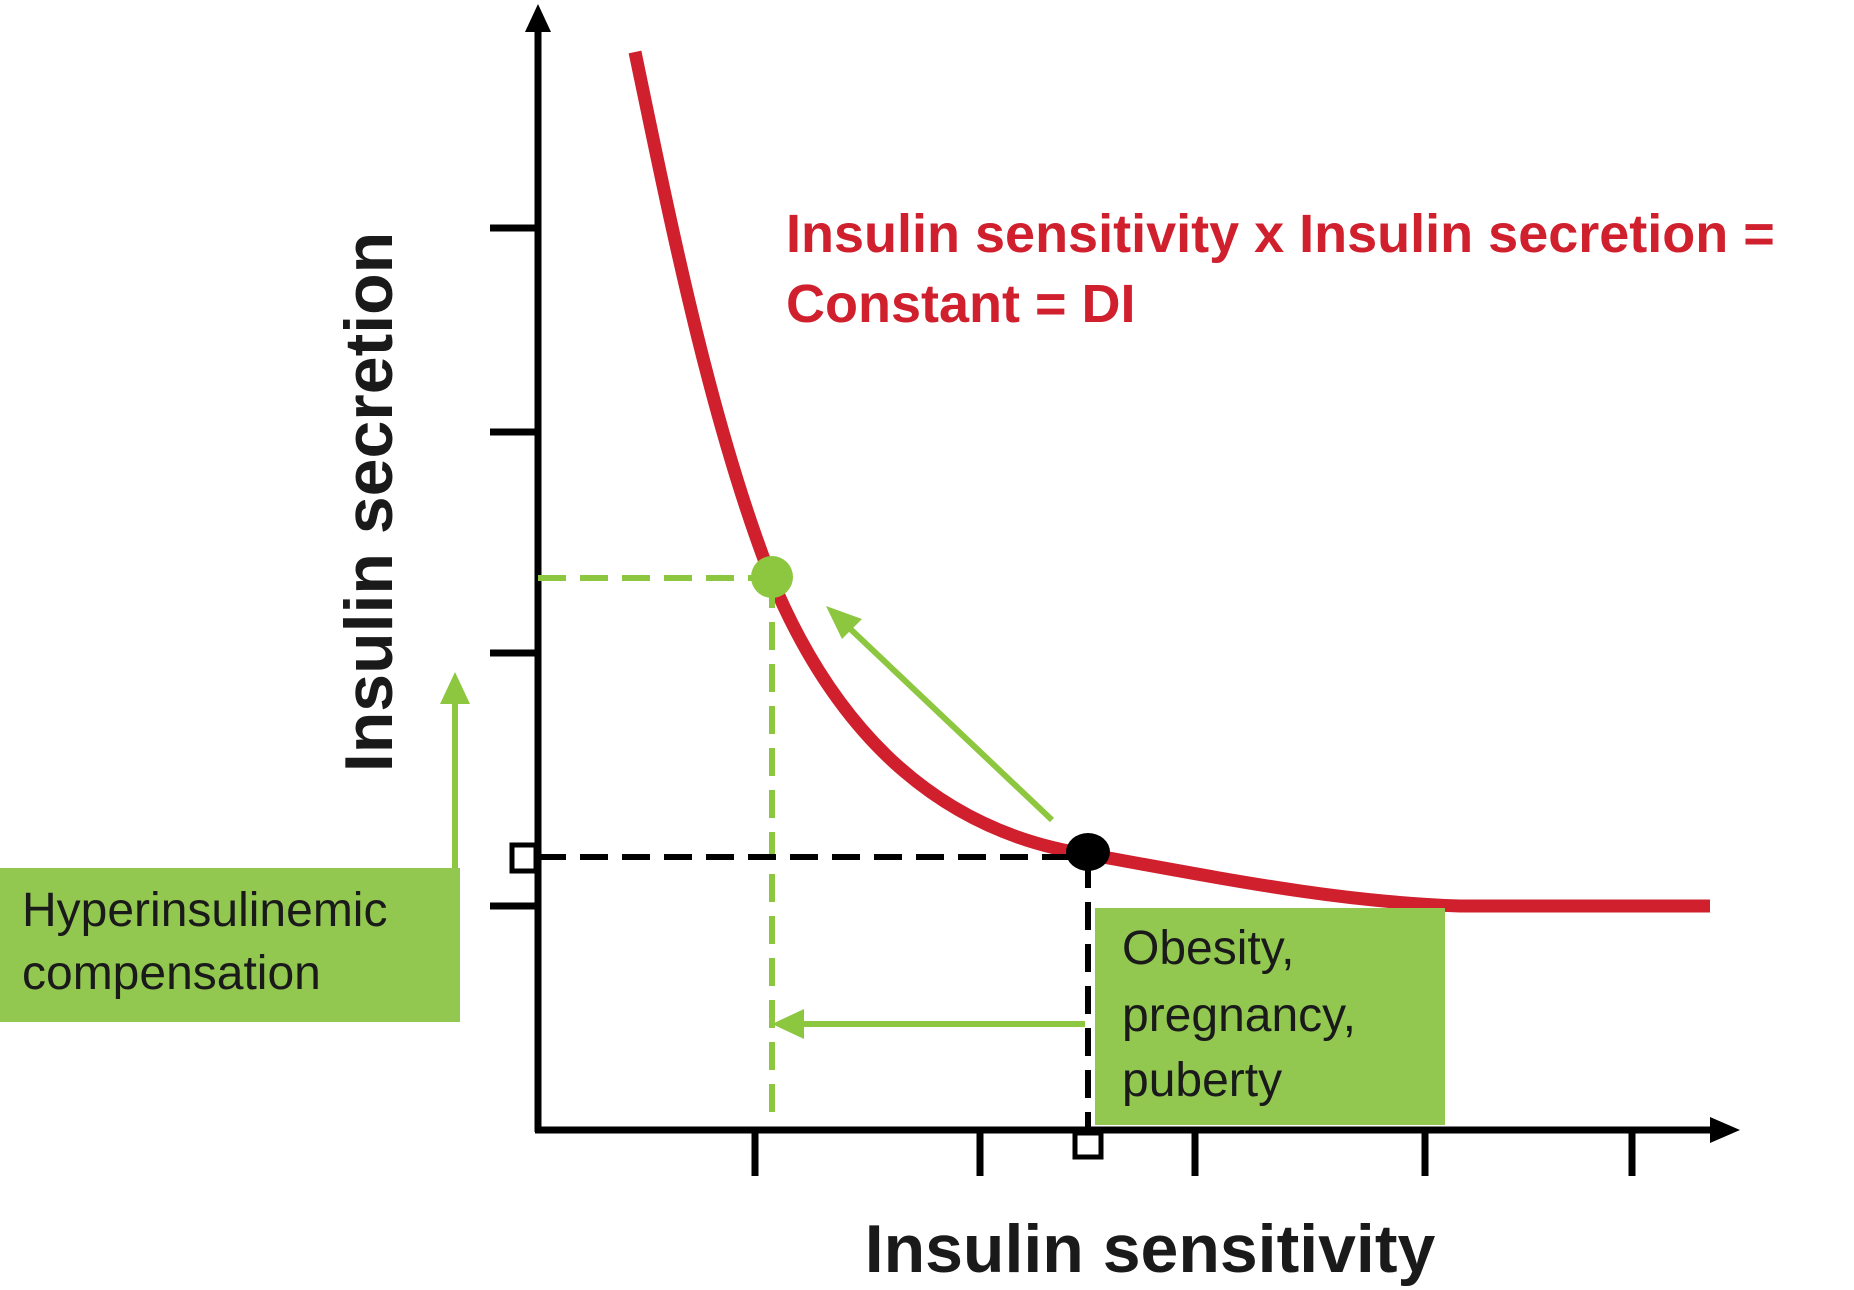  I want to click on conditions-label-line2: pregnancy,, so click(1239, 1015).